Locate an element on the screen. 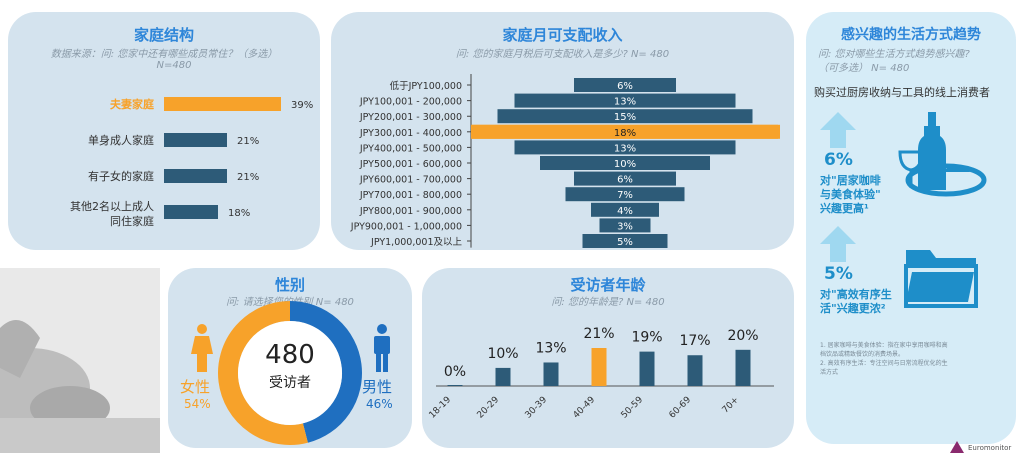 The height and width of the screenshot is (453, 1024). income-value-label: 3% is located at coordinates (625, 226).